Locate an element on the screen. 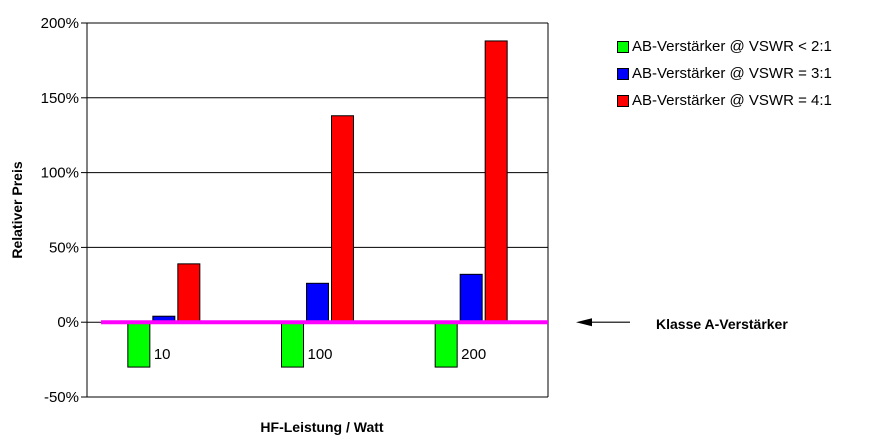 The image size is (875, 441). y-tick-label: 50% is located at coordinates (64, 247).